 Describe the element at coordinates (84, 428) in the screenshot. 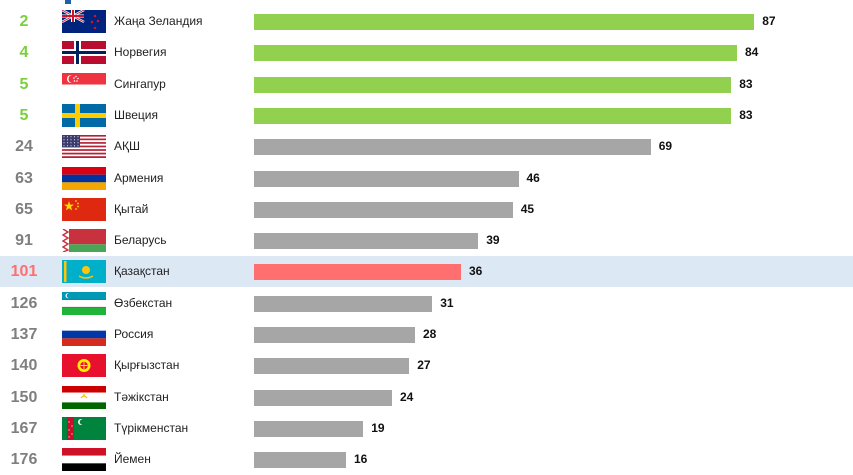

I see `turkmenistan-flag-icon` at that location.